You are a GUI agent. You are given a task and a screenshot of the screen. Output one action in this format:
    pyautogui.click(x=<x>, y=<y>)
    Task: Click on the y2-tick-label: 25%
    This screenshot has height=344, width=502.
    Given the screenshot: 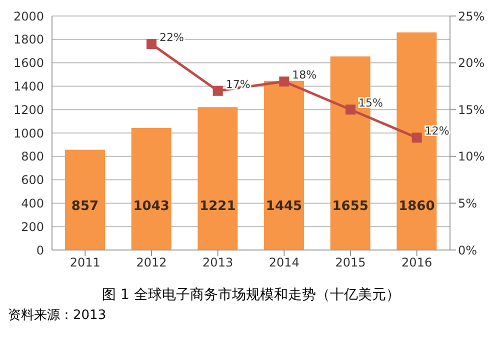 What is the action you would take?
    pyautogui.click(x=471, y=16)
    